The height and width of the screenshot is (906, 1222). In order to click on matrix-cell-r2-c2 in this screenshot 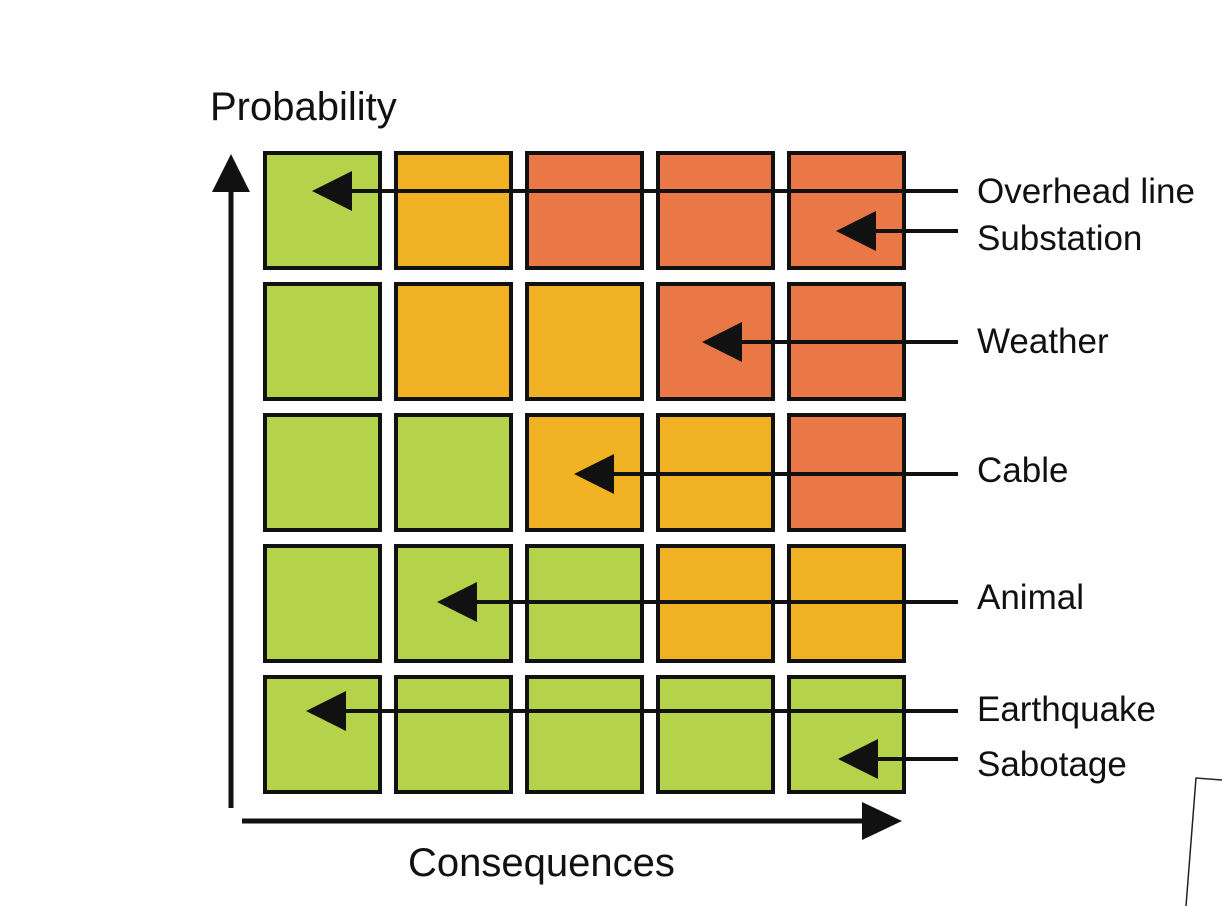, I will do `click(453, 341)`.